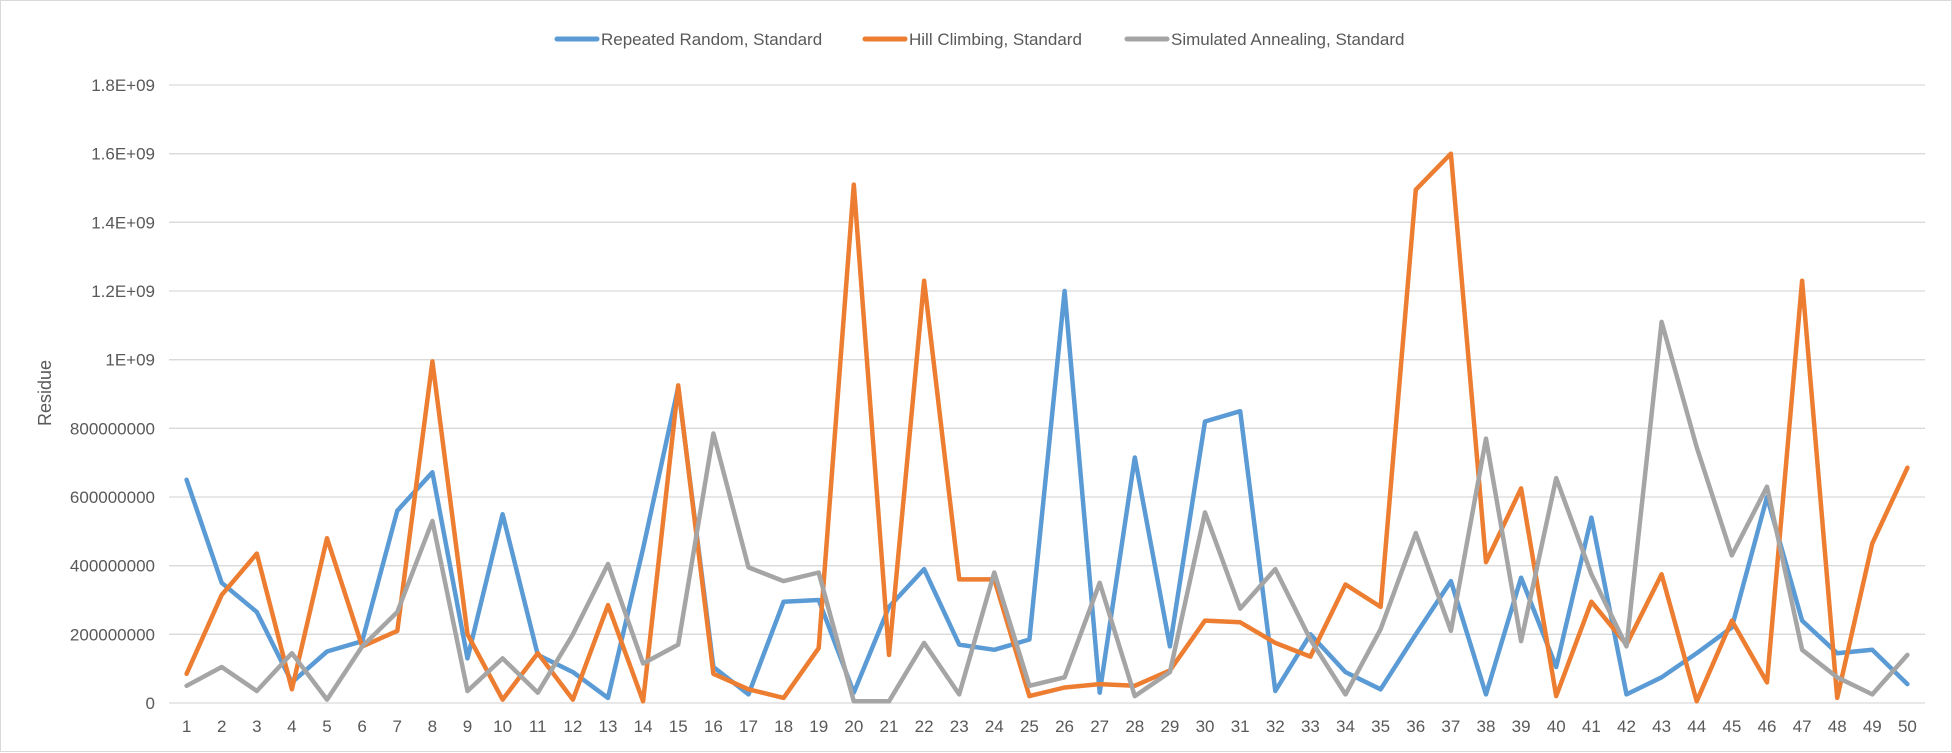 The height and width of the screenshot is (753, 1952). I want to click on x-tick-label: 42, so click(1626, 726).